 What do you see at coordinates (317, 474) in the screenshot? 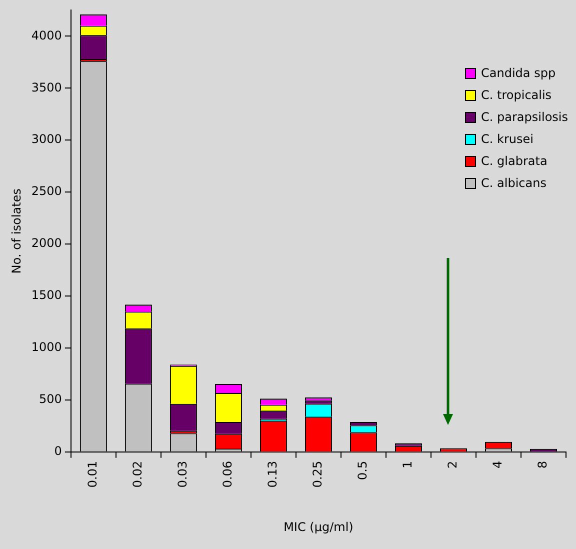
I see `x-tick-label: 0.25` at bounding box center [317, 474].